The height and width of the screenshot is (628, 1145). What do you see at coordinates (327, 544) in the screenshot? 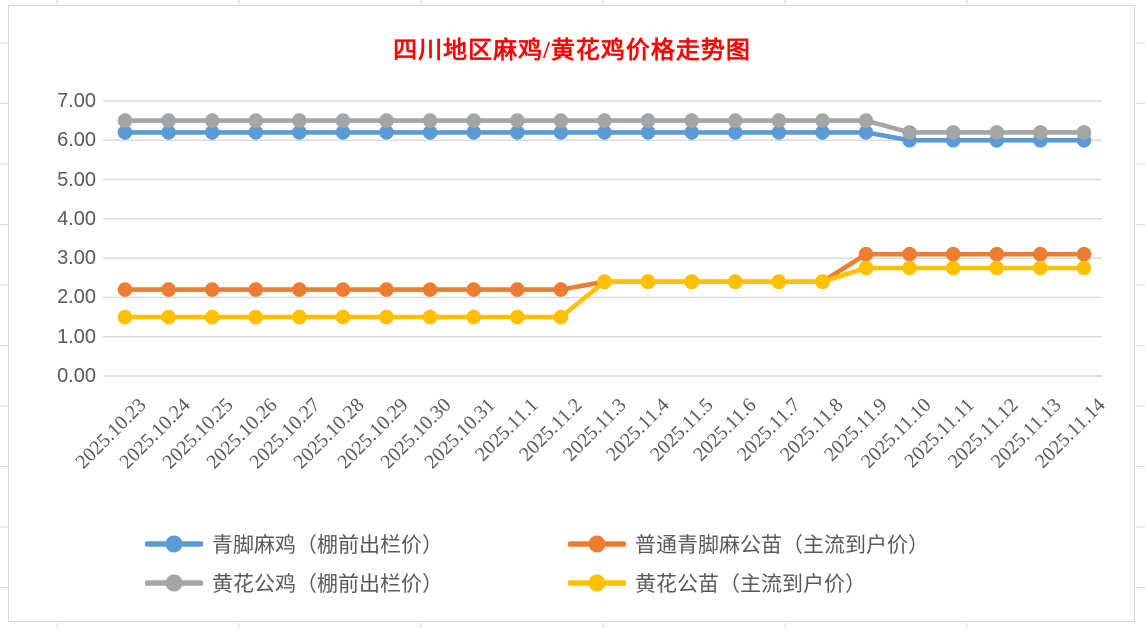
I see `legend-label: 青脚麻鸡（棚前出栏价）` at bounding box center [327, 544].